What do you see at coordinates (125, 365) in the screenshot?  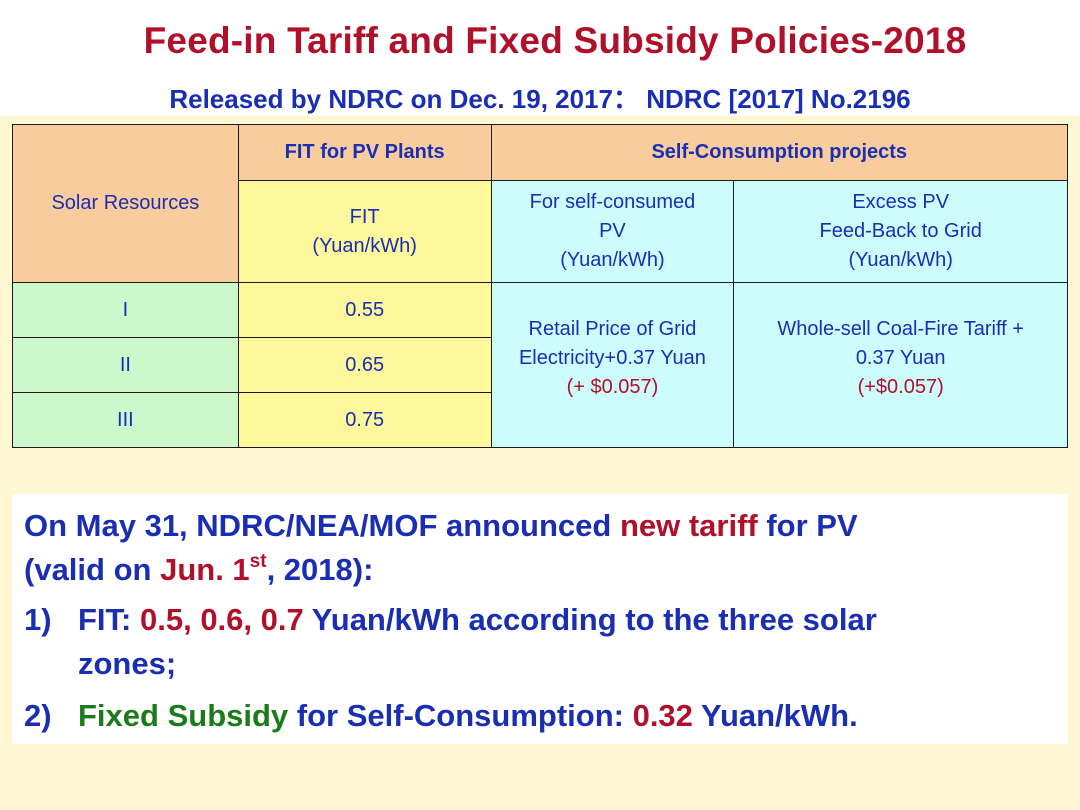 I see `zone-cell: II` at bounding box center [125, 365].